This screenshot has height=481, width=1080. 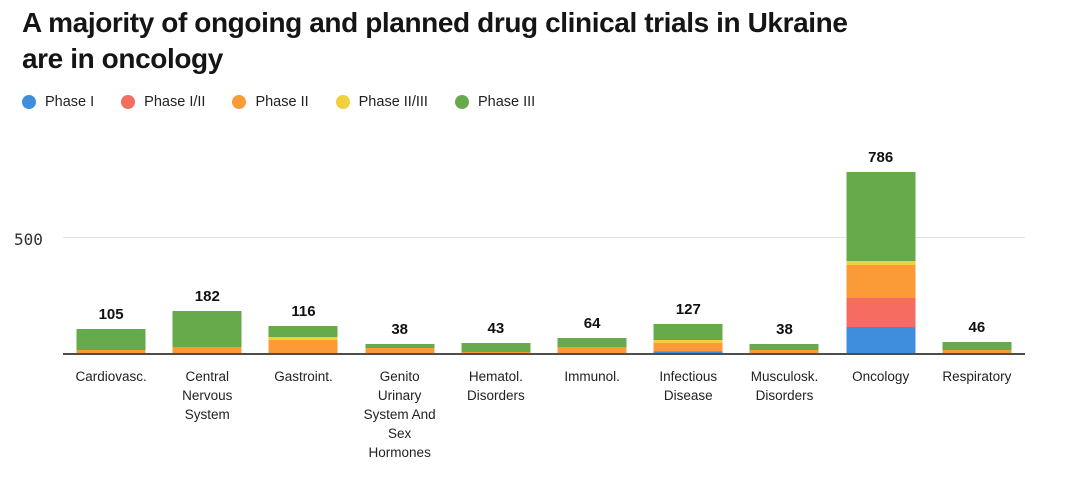 I want to click on legend-item-phase-i-ii: Phase I/II, so click(x=163, y=102).